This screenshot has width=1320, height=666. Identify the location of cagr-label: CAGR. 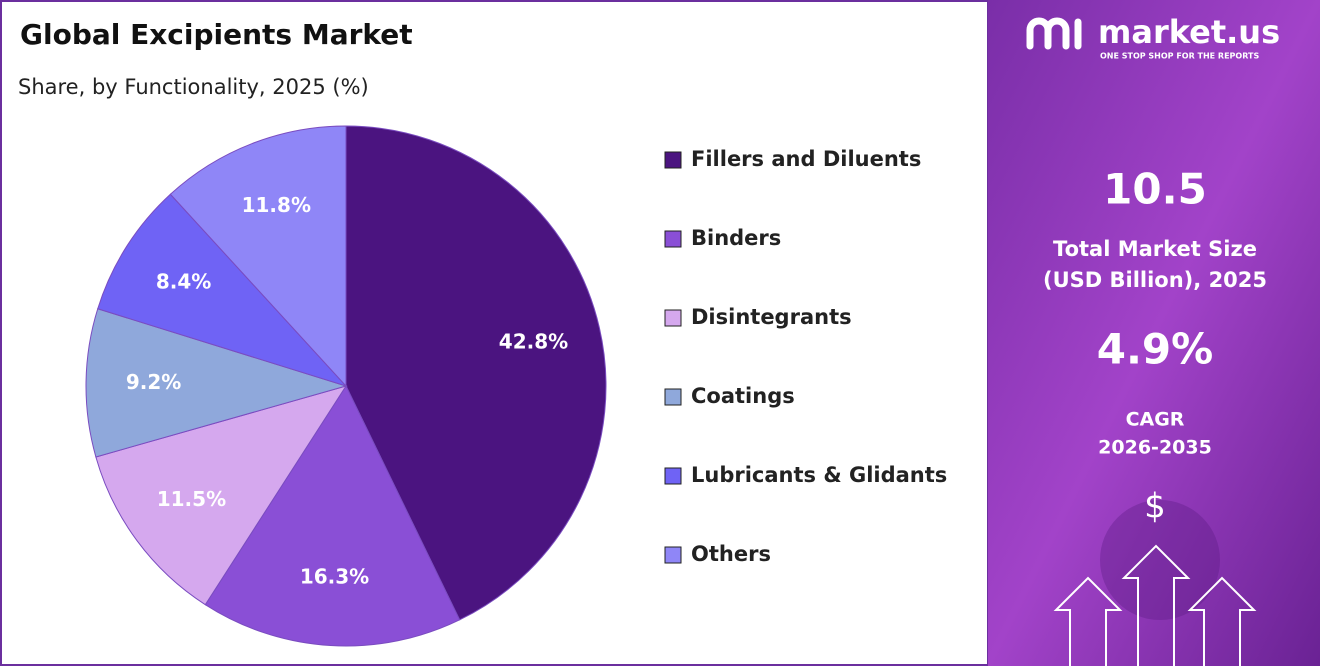
(1155, 420).